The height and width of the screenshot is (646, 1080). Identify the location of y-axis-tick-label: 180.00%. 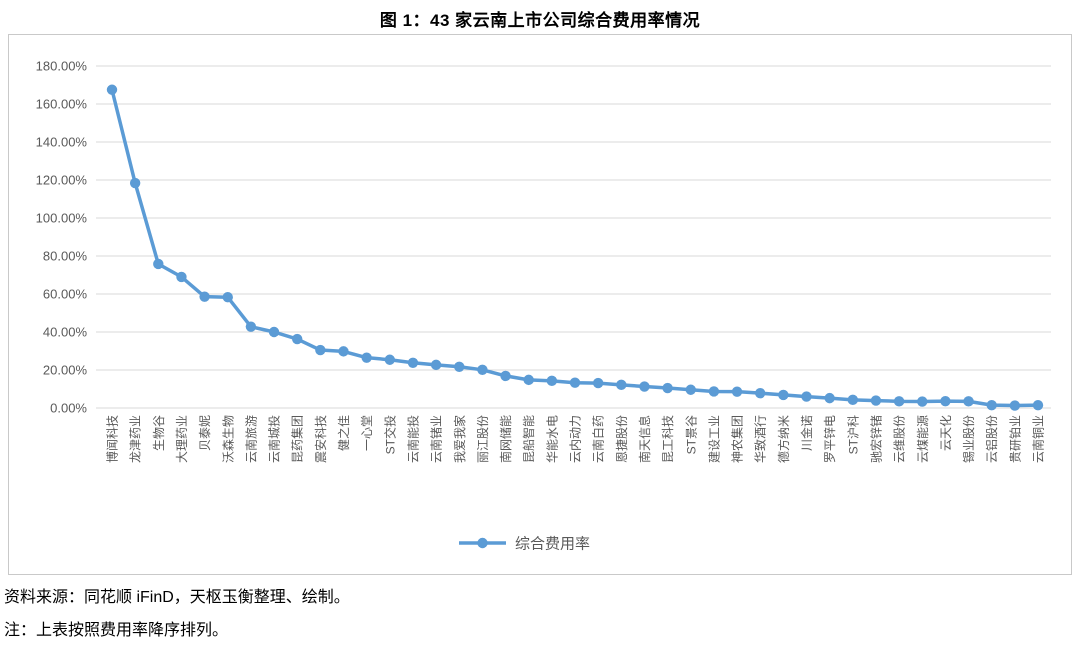
(62, 66).